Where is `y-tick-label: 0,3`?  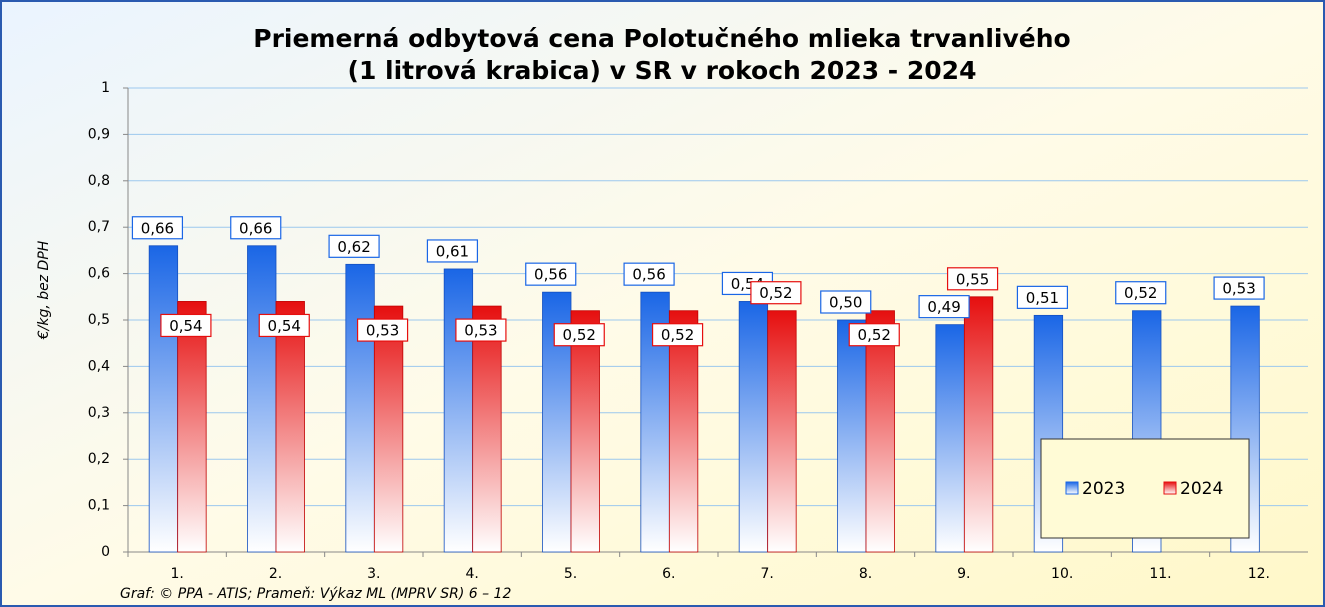 y-tick-label: 0,3 is located at coordinates (99, 413).